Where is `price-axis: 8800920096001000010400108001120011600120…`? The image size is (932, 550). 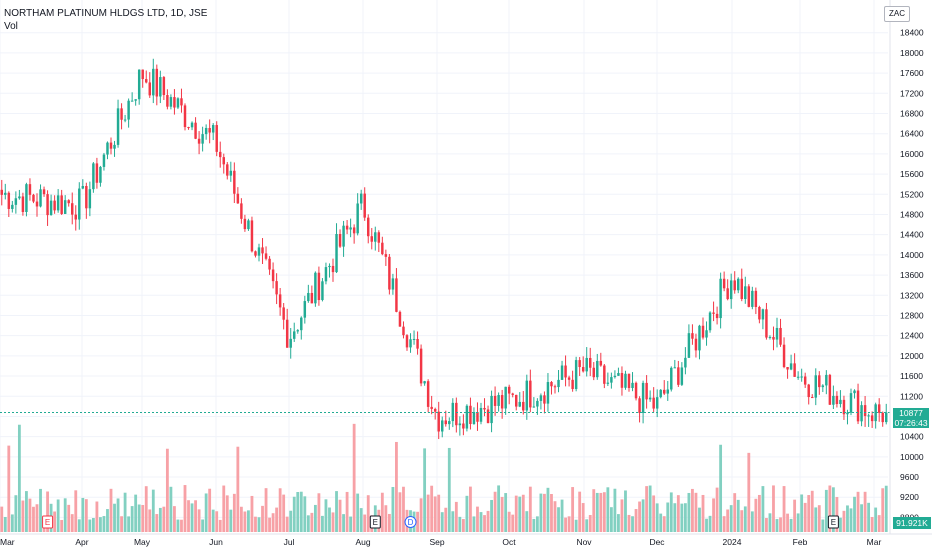
price-axis: 8800920096001000010400108001120011600120… is located at coordinates (912, 275).